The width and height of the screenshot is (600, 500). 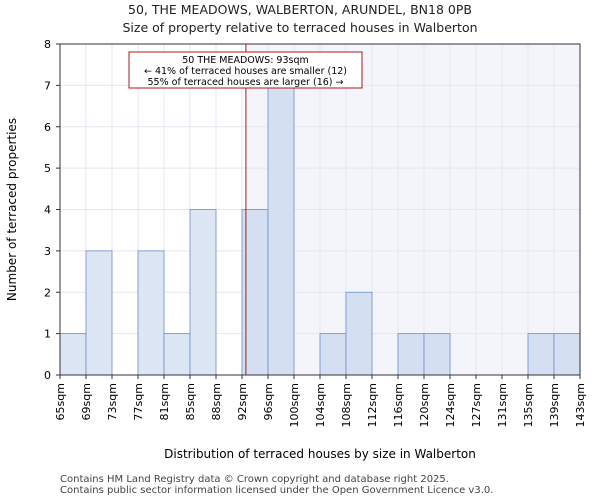 I want to click on x-tick-label: 92sqm, so click(x=242, y=401).